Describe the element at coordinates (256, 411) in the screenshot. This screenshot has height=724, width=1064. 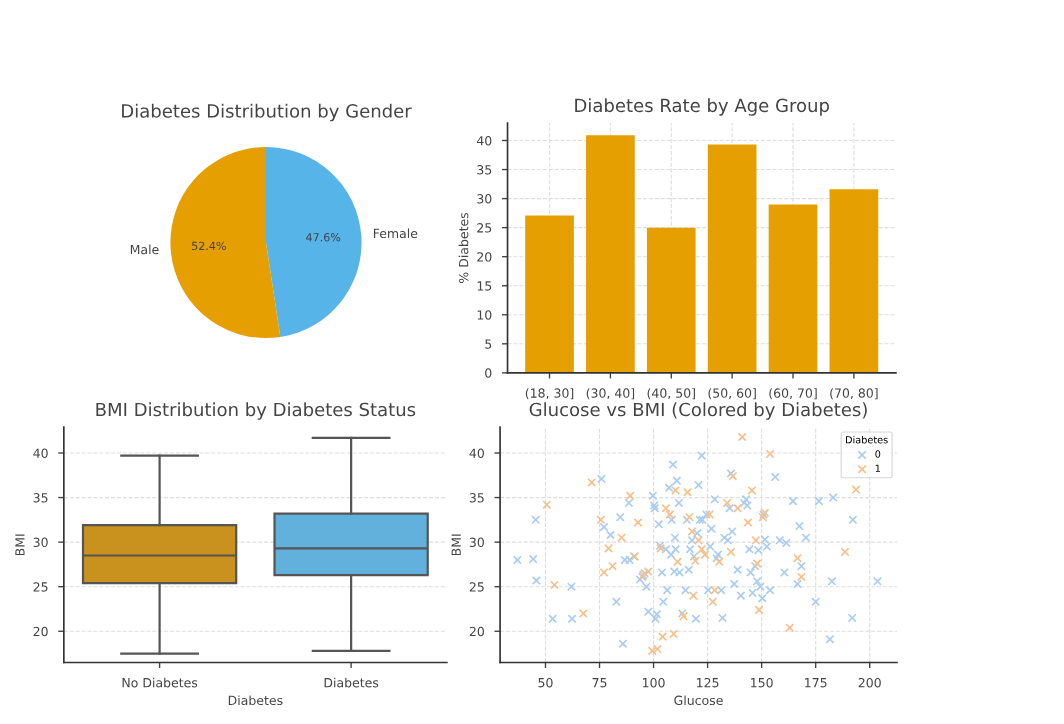
I see `chart-title: BMI Distribution by Diabetes Status` at that location.